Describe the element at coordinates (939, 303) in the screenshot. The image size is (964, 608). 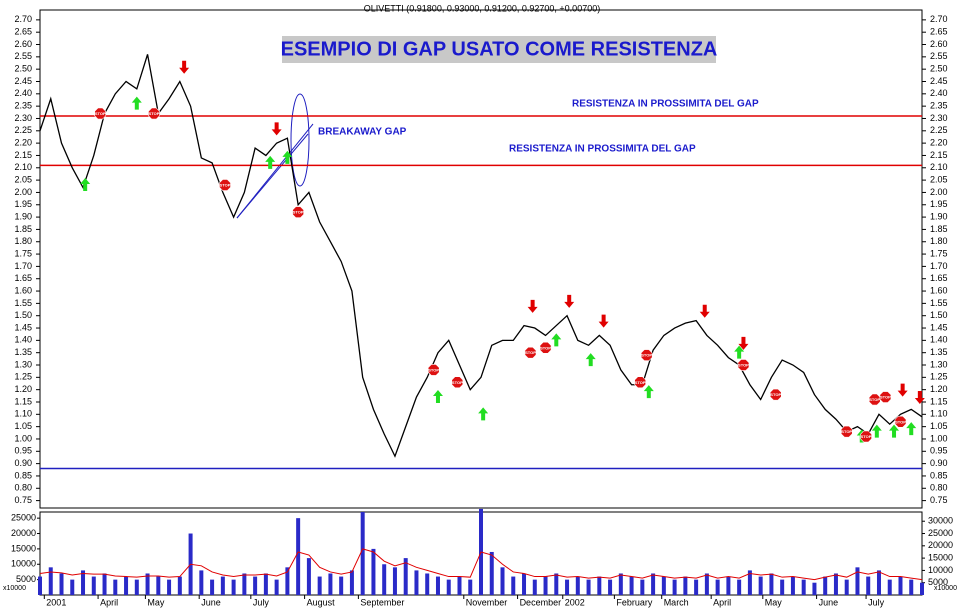
I see `y-tick-label: 1.55` at that location.